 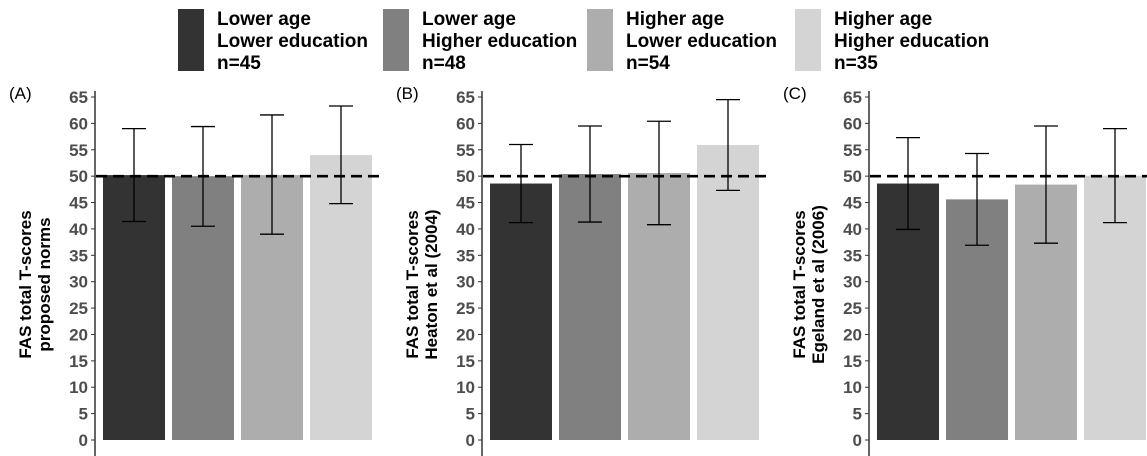 I want to click on y-axis-title: proposed norms, so click(x=44, y=284).